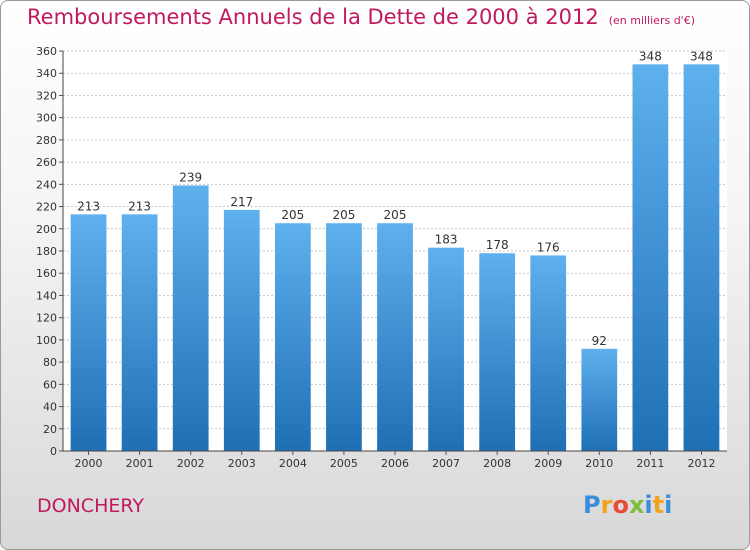 This screenshot has height=550, width=750. I want to click on y-tick-label: 340, so click(46, 73).